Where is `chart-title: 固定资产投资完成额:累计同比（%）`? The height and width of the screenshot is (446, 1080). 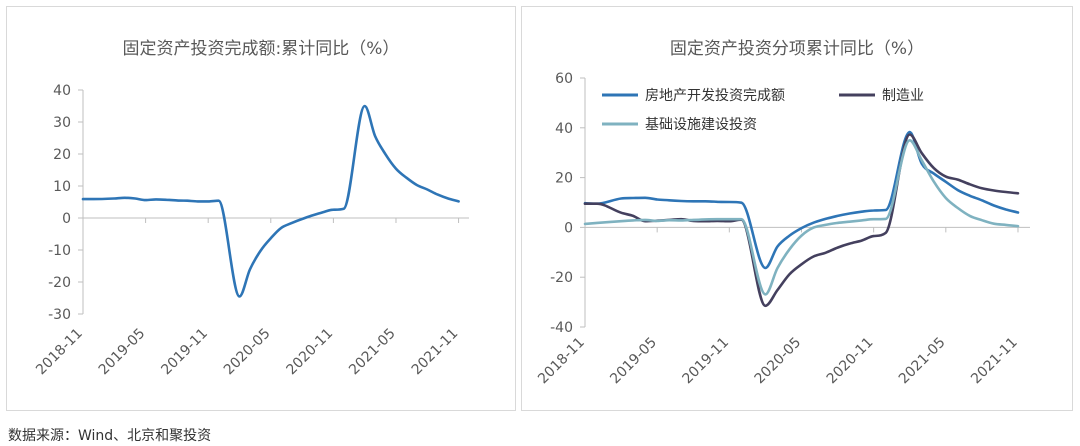 chart-title: 固定资产投资完成额:累计同比（%） is located at coordinates (261, 49).